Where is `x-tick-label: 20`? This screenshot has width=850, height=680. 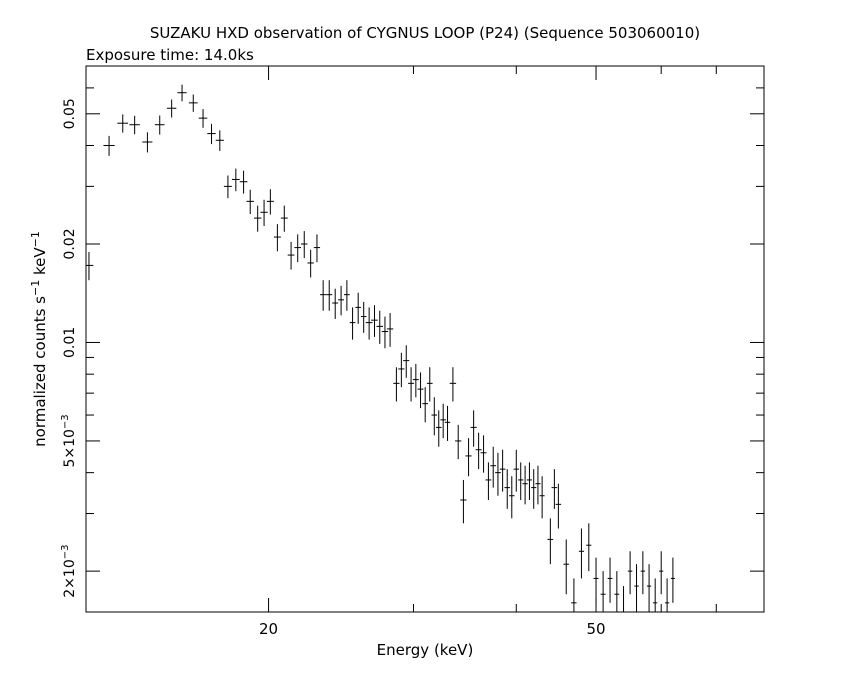
x-tick-label: 20 is located at coordinates (268, 629).